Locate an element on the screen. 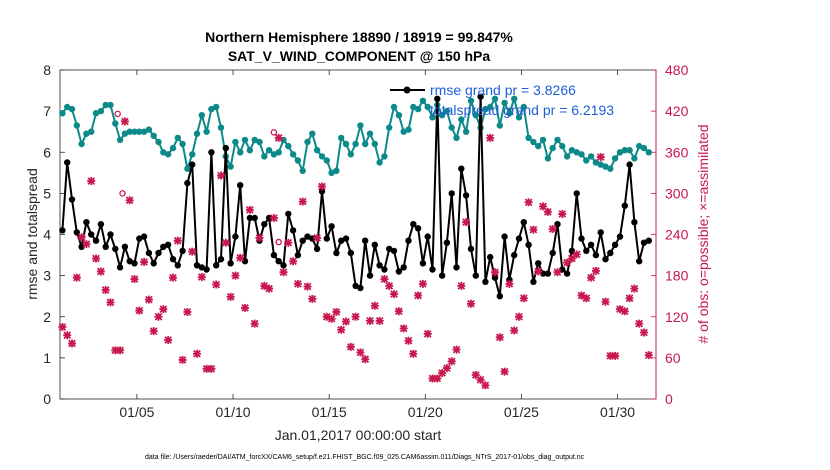 This screenshot has width=830, height=470. y-tick-label: 5 is located at coordinates (47, 193).